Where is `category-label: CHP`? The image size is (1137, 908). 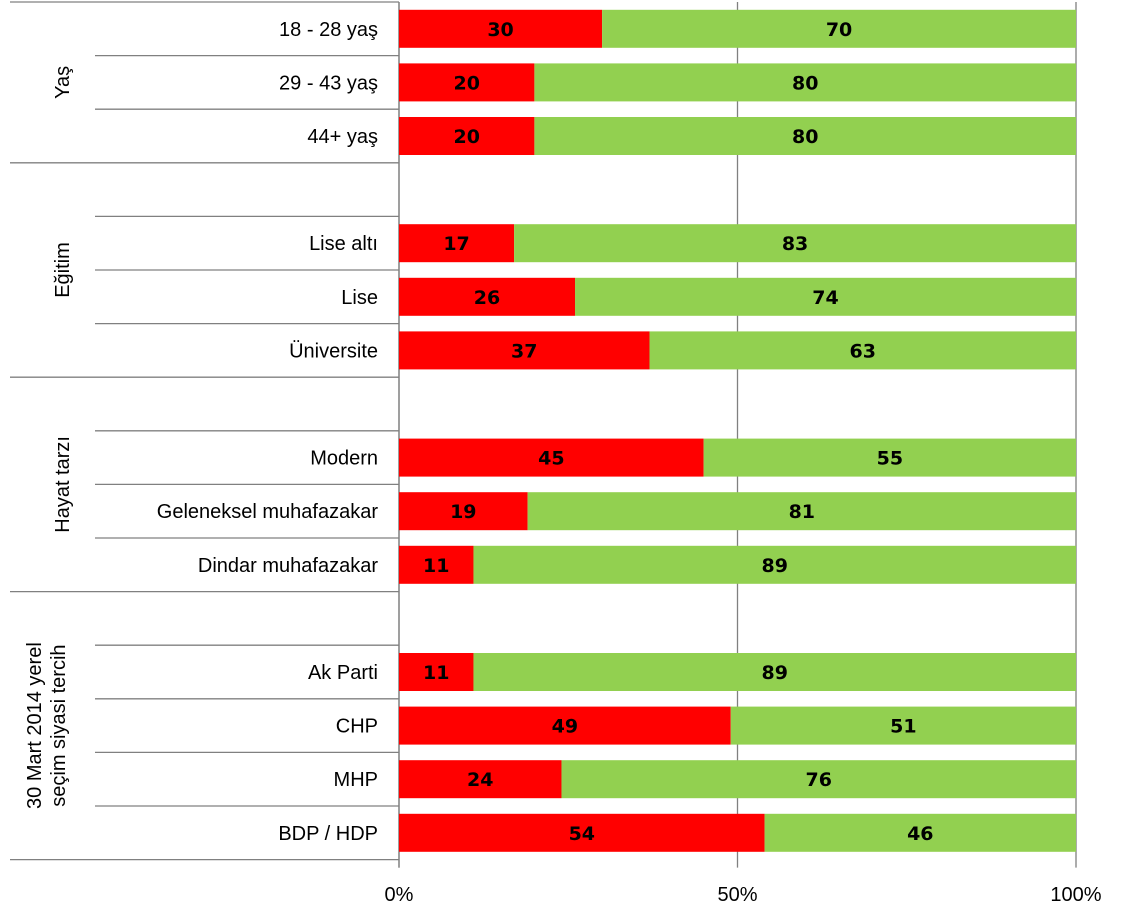
category-label: CHP is located at coordinates (357, 727).